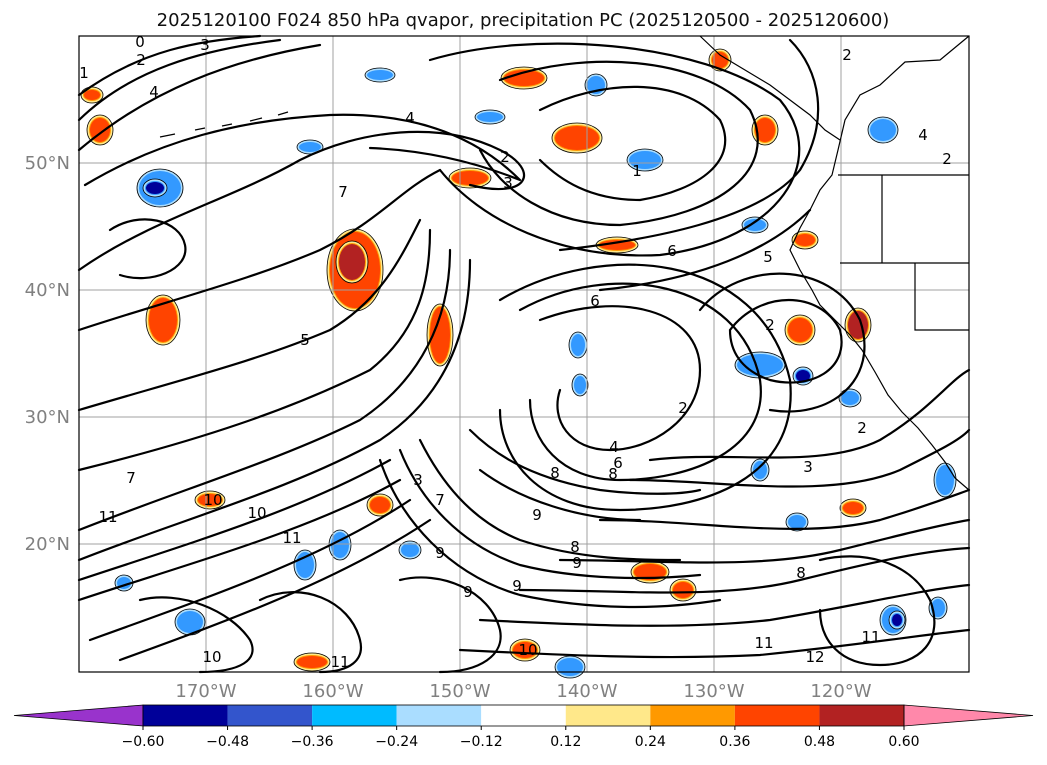 The image size is (1047, 765). Describe the element at coordinates (332, 691) in the screenshot. I see `lon-label-160w: 160°W` at that location.